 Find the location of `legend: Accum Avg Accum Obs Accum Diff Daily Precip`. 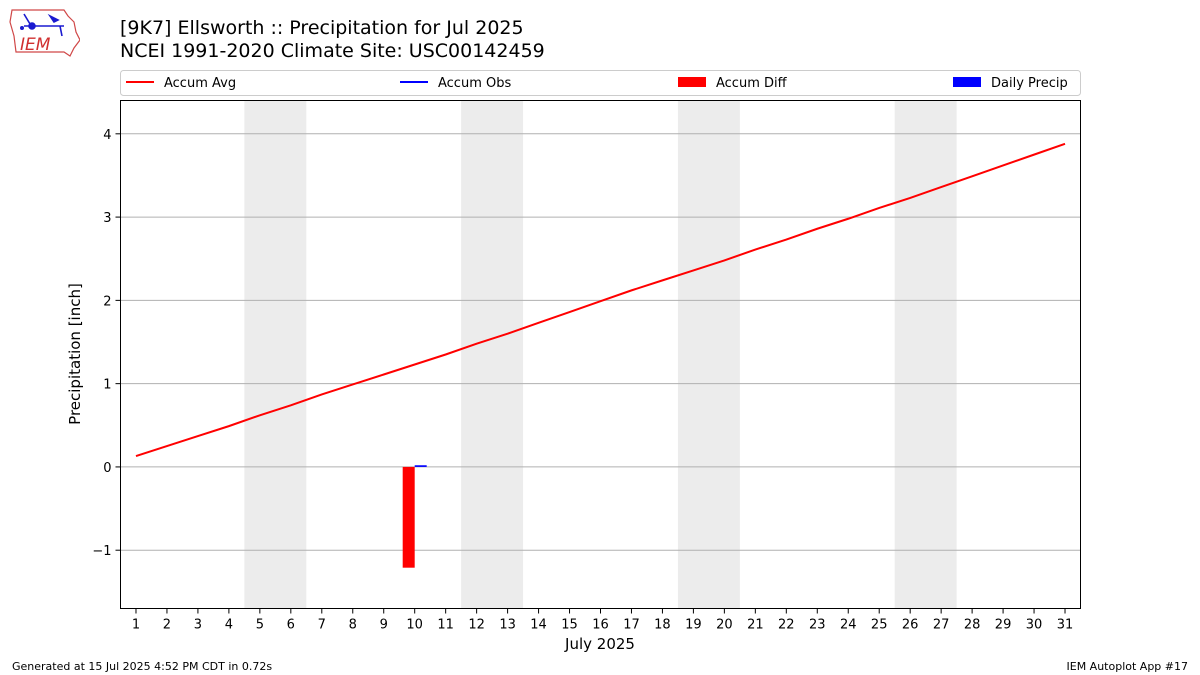

legend: Accum Avg Accum Obs Accum Diff Daily Precip is located at coordinates (600, 83).